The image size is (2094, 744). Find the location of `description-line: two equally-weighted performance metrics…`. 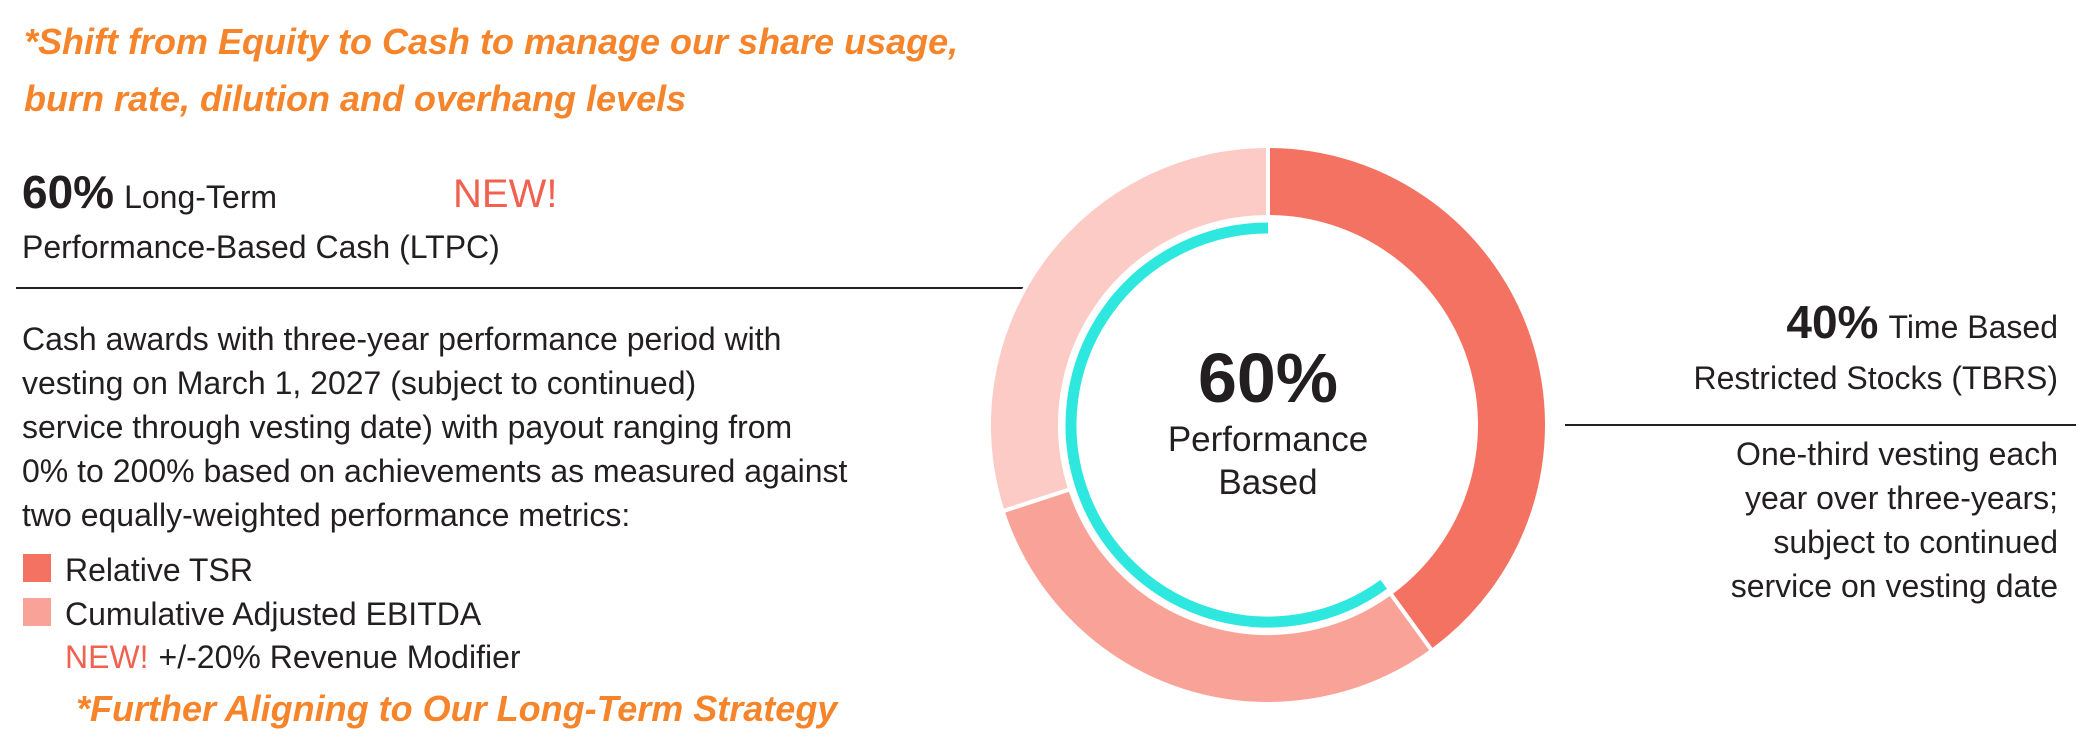

description-line: two equally-weighted performance metrics… is located at coordinates (326, 515).